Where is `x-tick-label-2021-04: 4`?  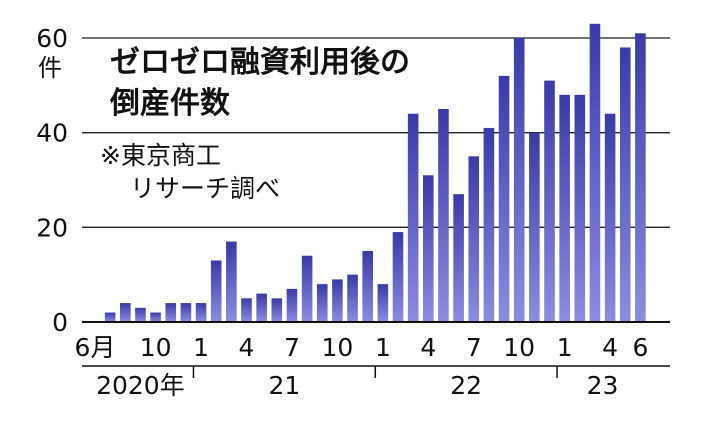 x-tick-label-2021-04: 4 is located at coordinates (247, 347).